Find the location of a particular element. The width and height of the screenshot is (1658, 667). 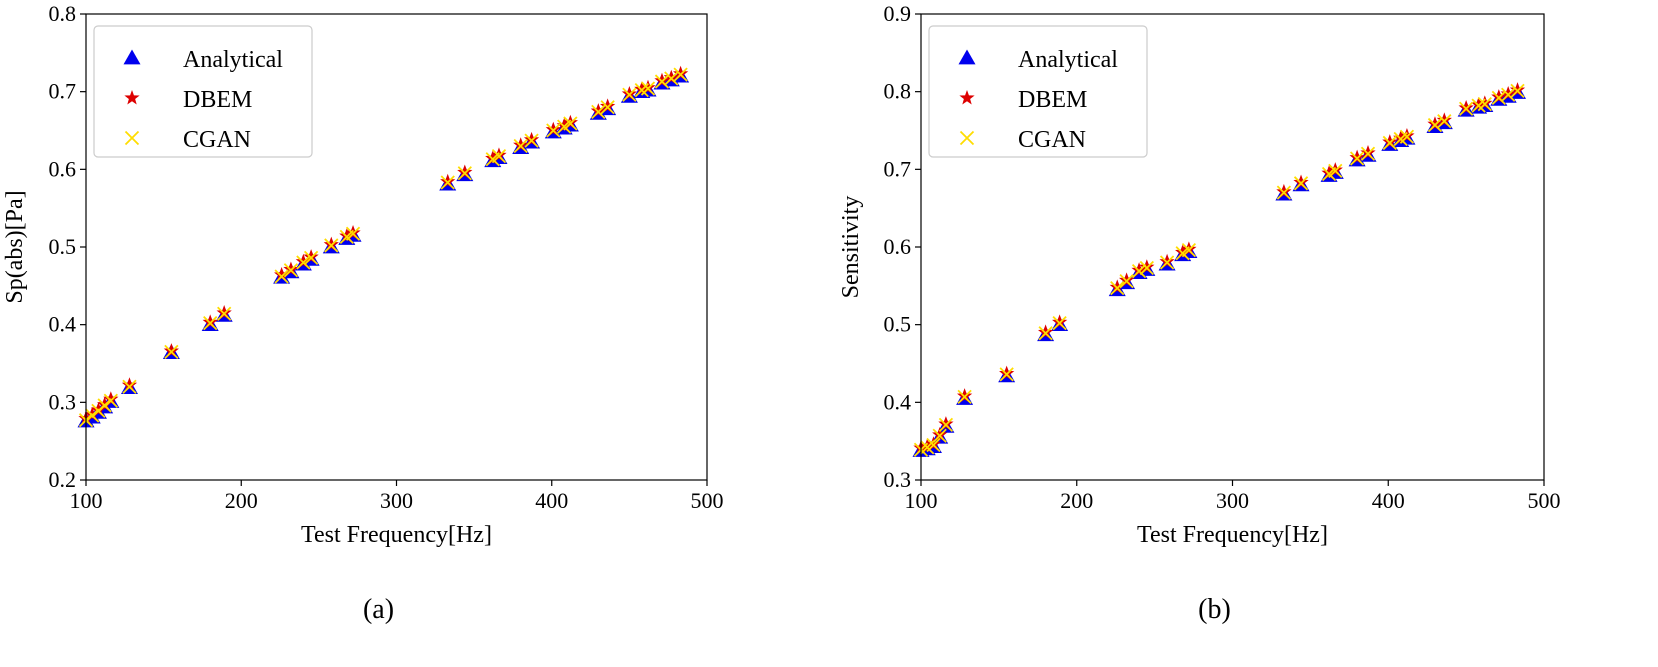

panel-caption: (a) is located at coordinates (378, 609).